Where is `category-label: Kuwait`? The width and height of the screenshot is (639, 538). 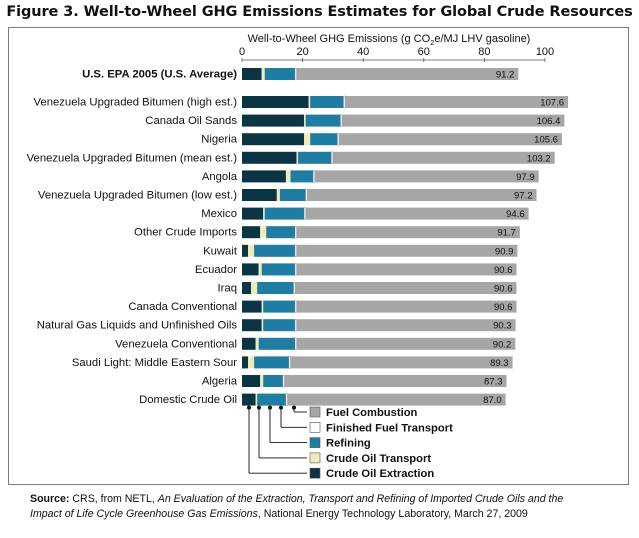 category-label: Kuwait is located at coordinates (220, 251).